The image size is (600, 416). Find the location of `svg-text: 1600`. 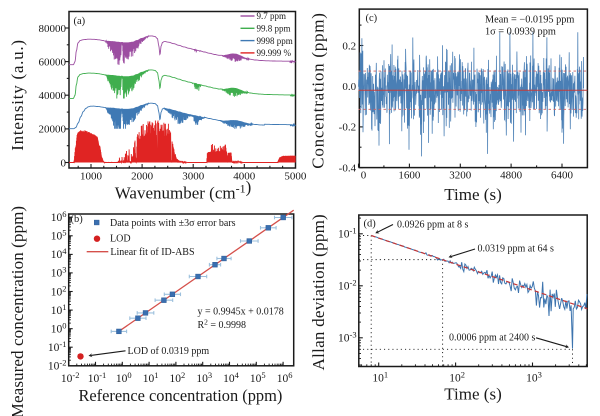

svg-text: 1600 is located at coordinates (409, 176).